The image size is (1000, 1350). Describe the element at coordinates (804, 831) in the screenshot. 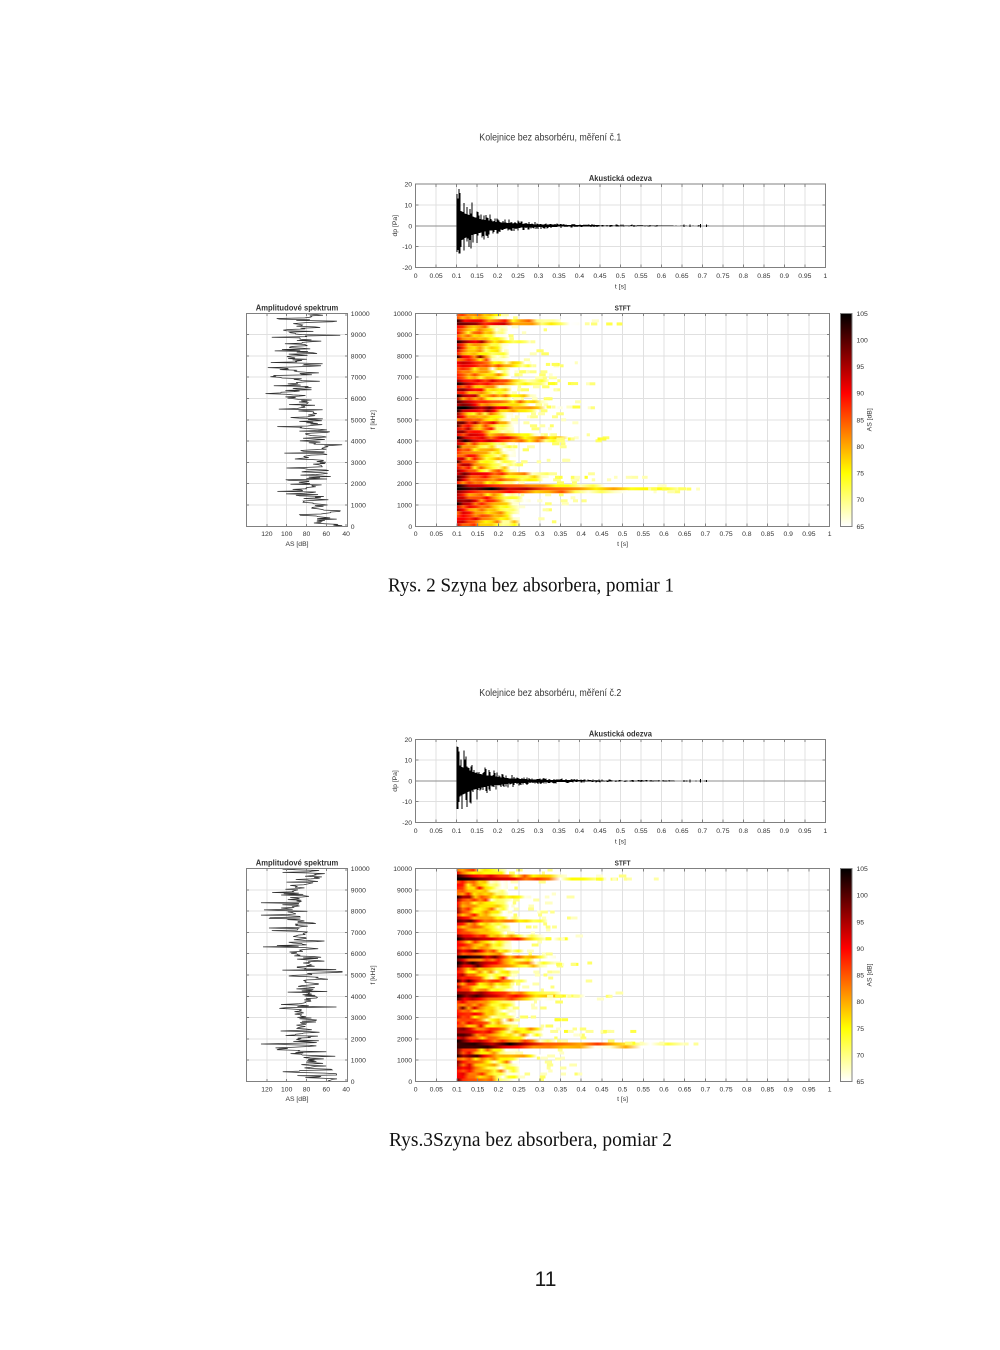

I see `svg-text: 0.95` at that location.